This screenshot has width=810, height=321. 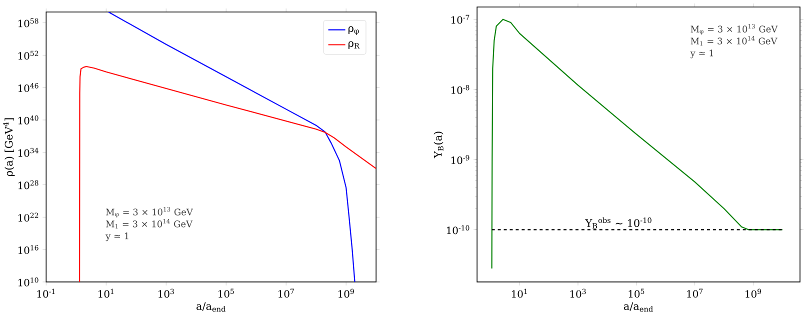 What do you see at coordinates (28, 185) in the screenshot?
I see `y-tick-label: 10$^{28}$` at bounding box center [28, 185].